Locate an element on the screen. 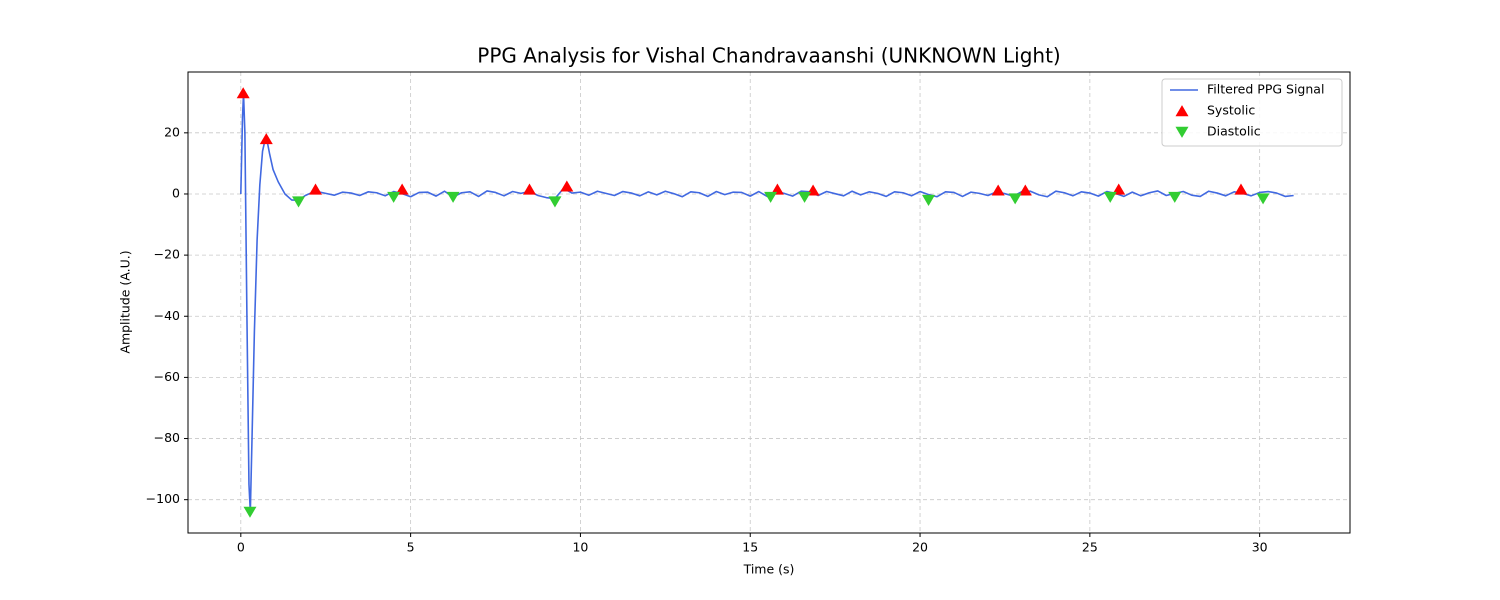  x-axis-label: Time (s) is located at coordinates (769, 569).